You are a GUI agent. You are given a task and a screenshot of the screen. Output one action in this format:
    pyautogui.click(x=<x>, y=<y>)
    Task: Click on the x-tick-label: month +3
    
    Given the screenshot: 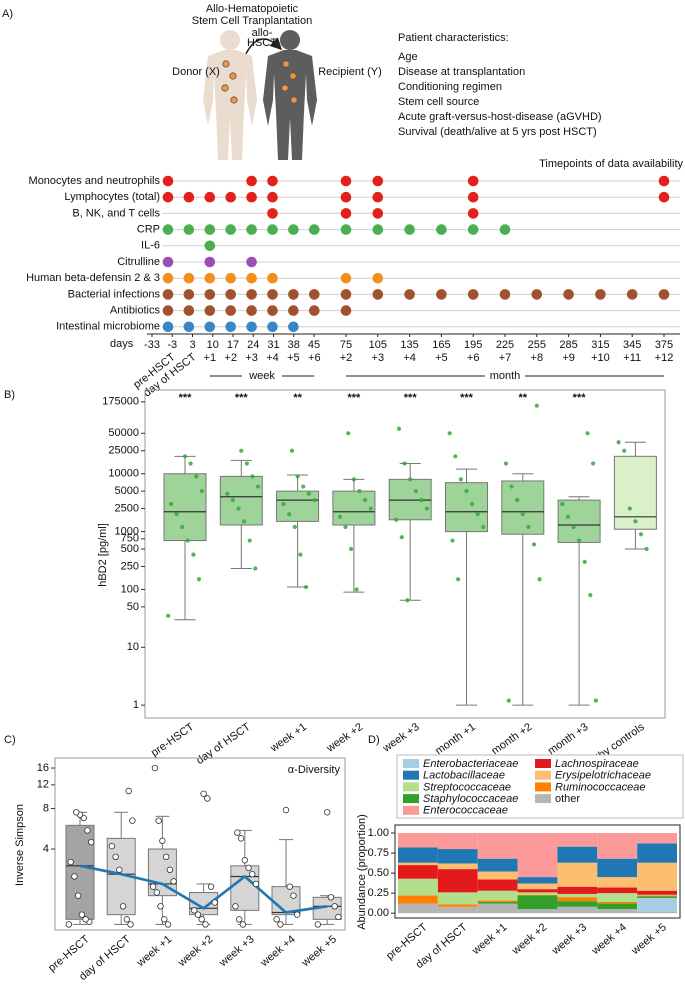 What is the action you would take?
    pyautogui.click(x=568, y=739)
    